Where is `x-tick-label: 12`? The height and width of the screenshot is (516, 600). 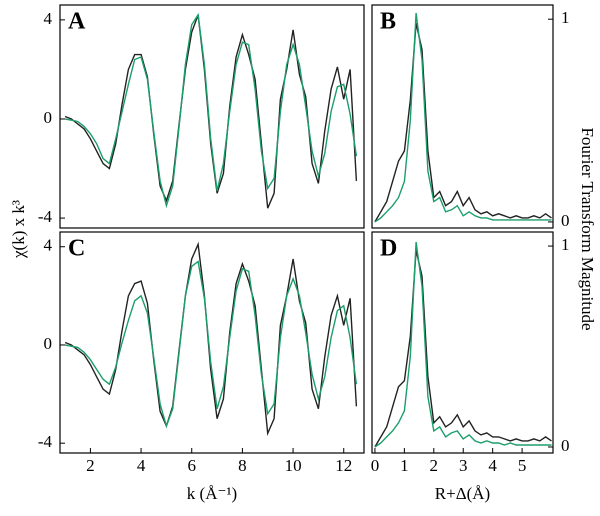 x-tick-label: 12 is located at coordinates (343, 465).